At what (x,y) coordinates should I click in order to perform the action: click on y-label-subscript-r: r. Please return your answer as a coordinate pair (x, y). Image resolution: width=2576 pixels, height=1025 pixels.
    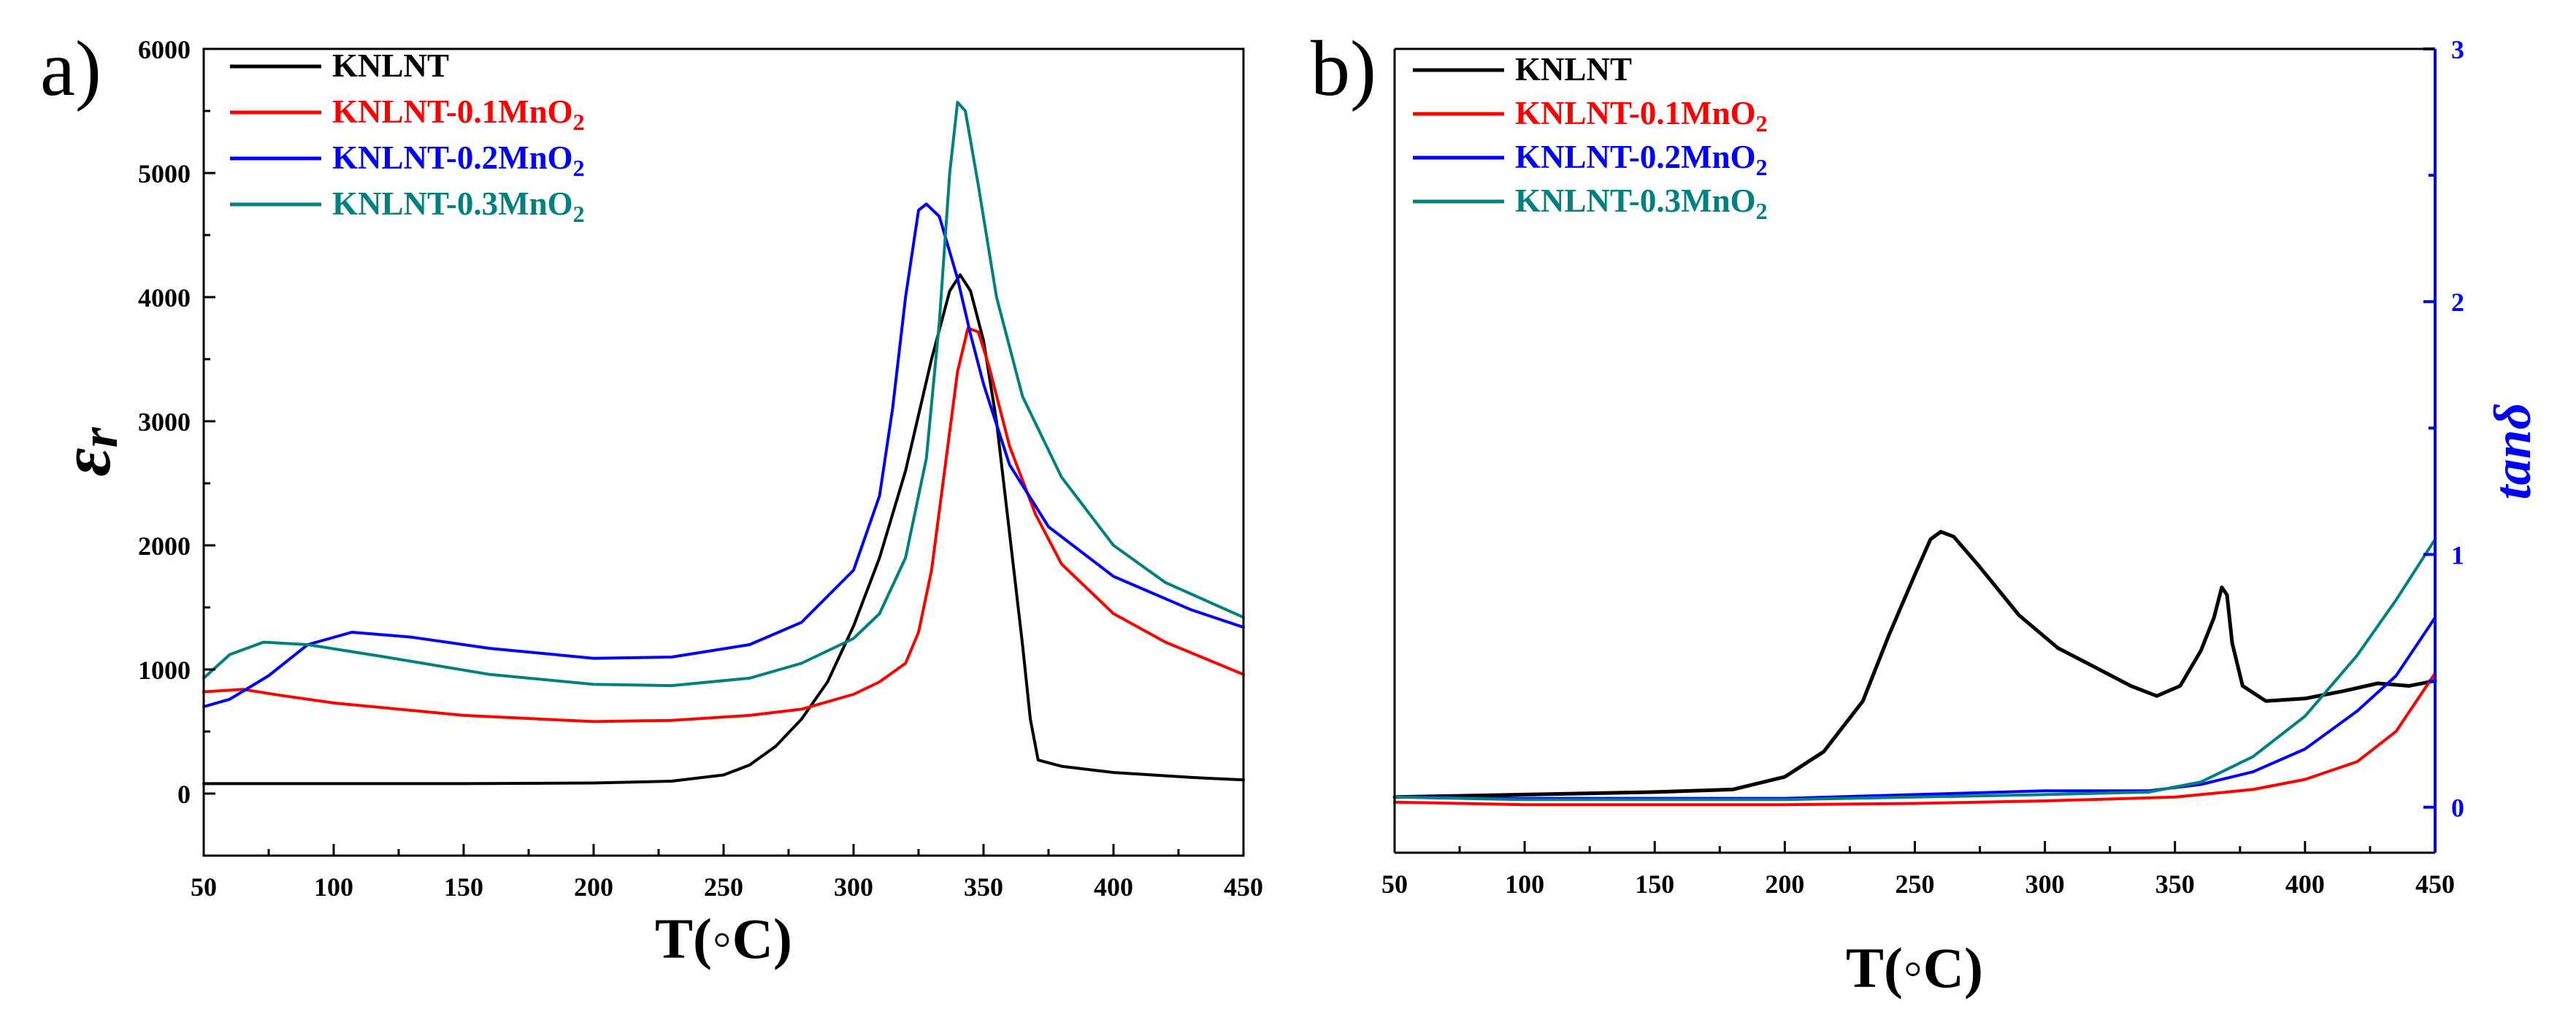
    Looking at the image, I should click on (99, 437).